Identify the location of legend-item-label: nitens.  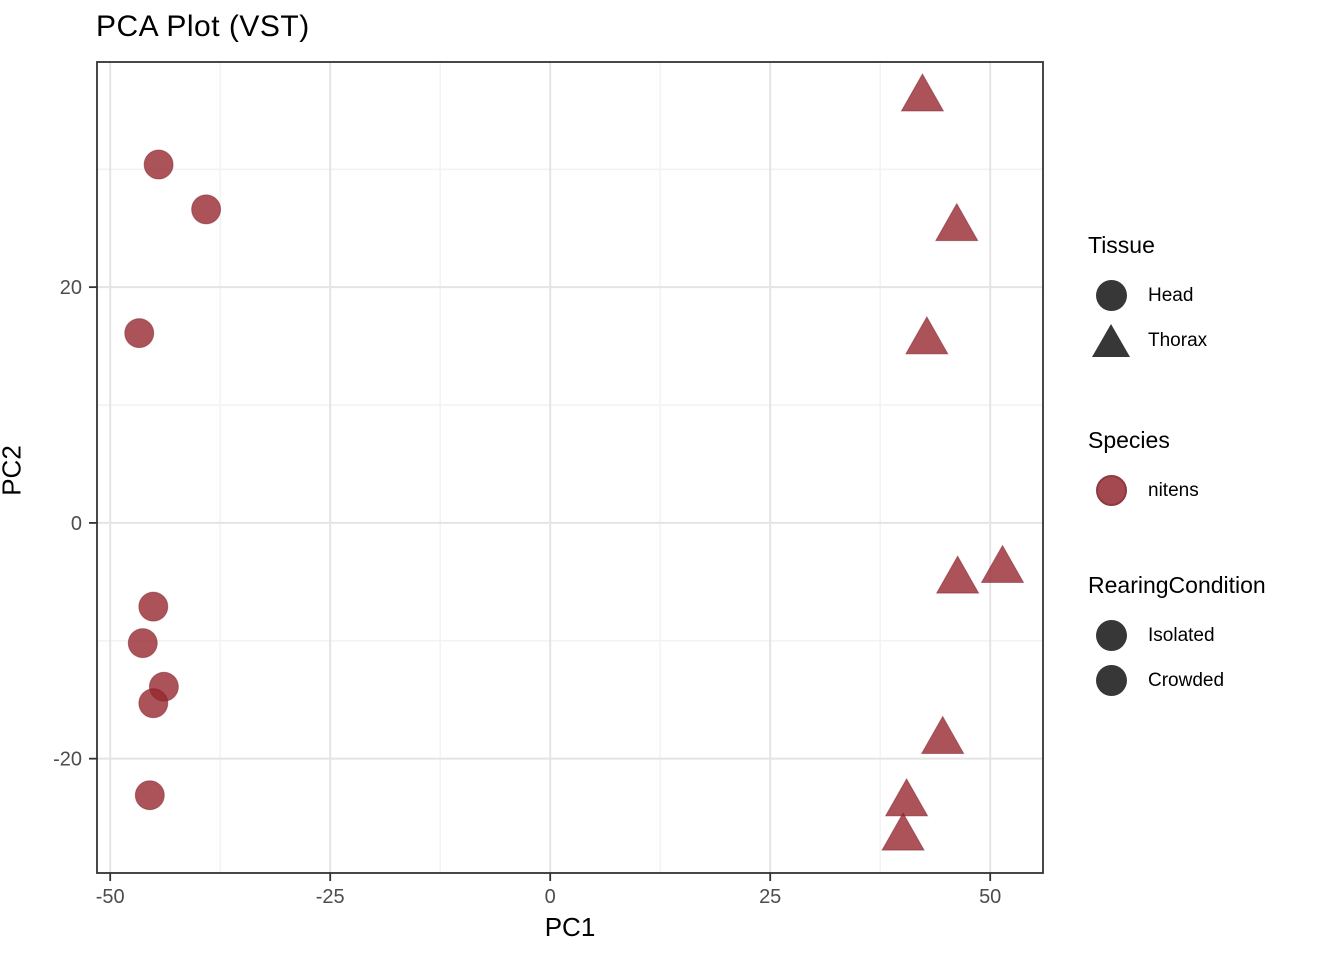
(1173, 490).